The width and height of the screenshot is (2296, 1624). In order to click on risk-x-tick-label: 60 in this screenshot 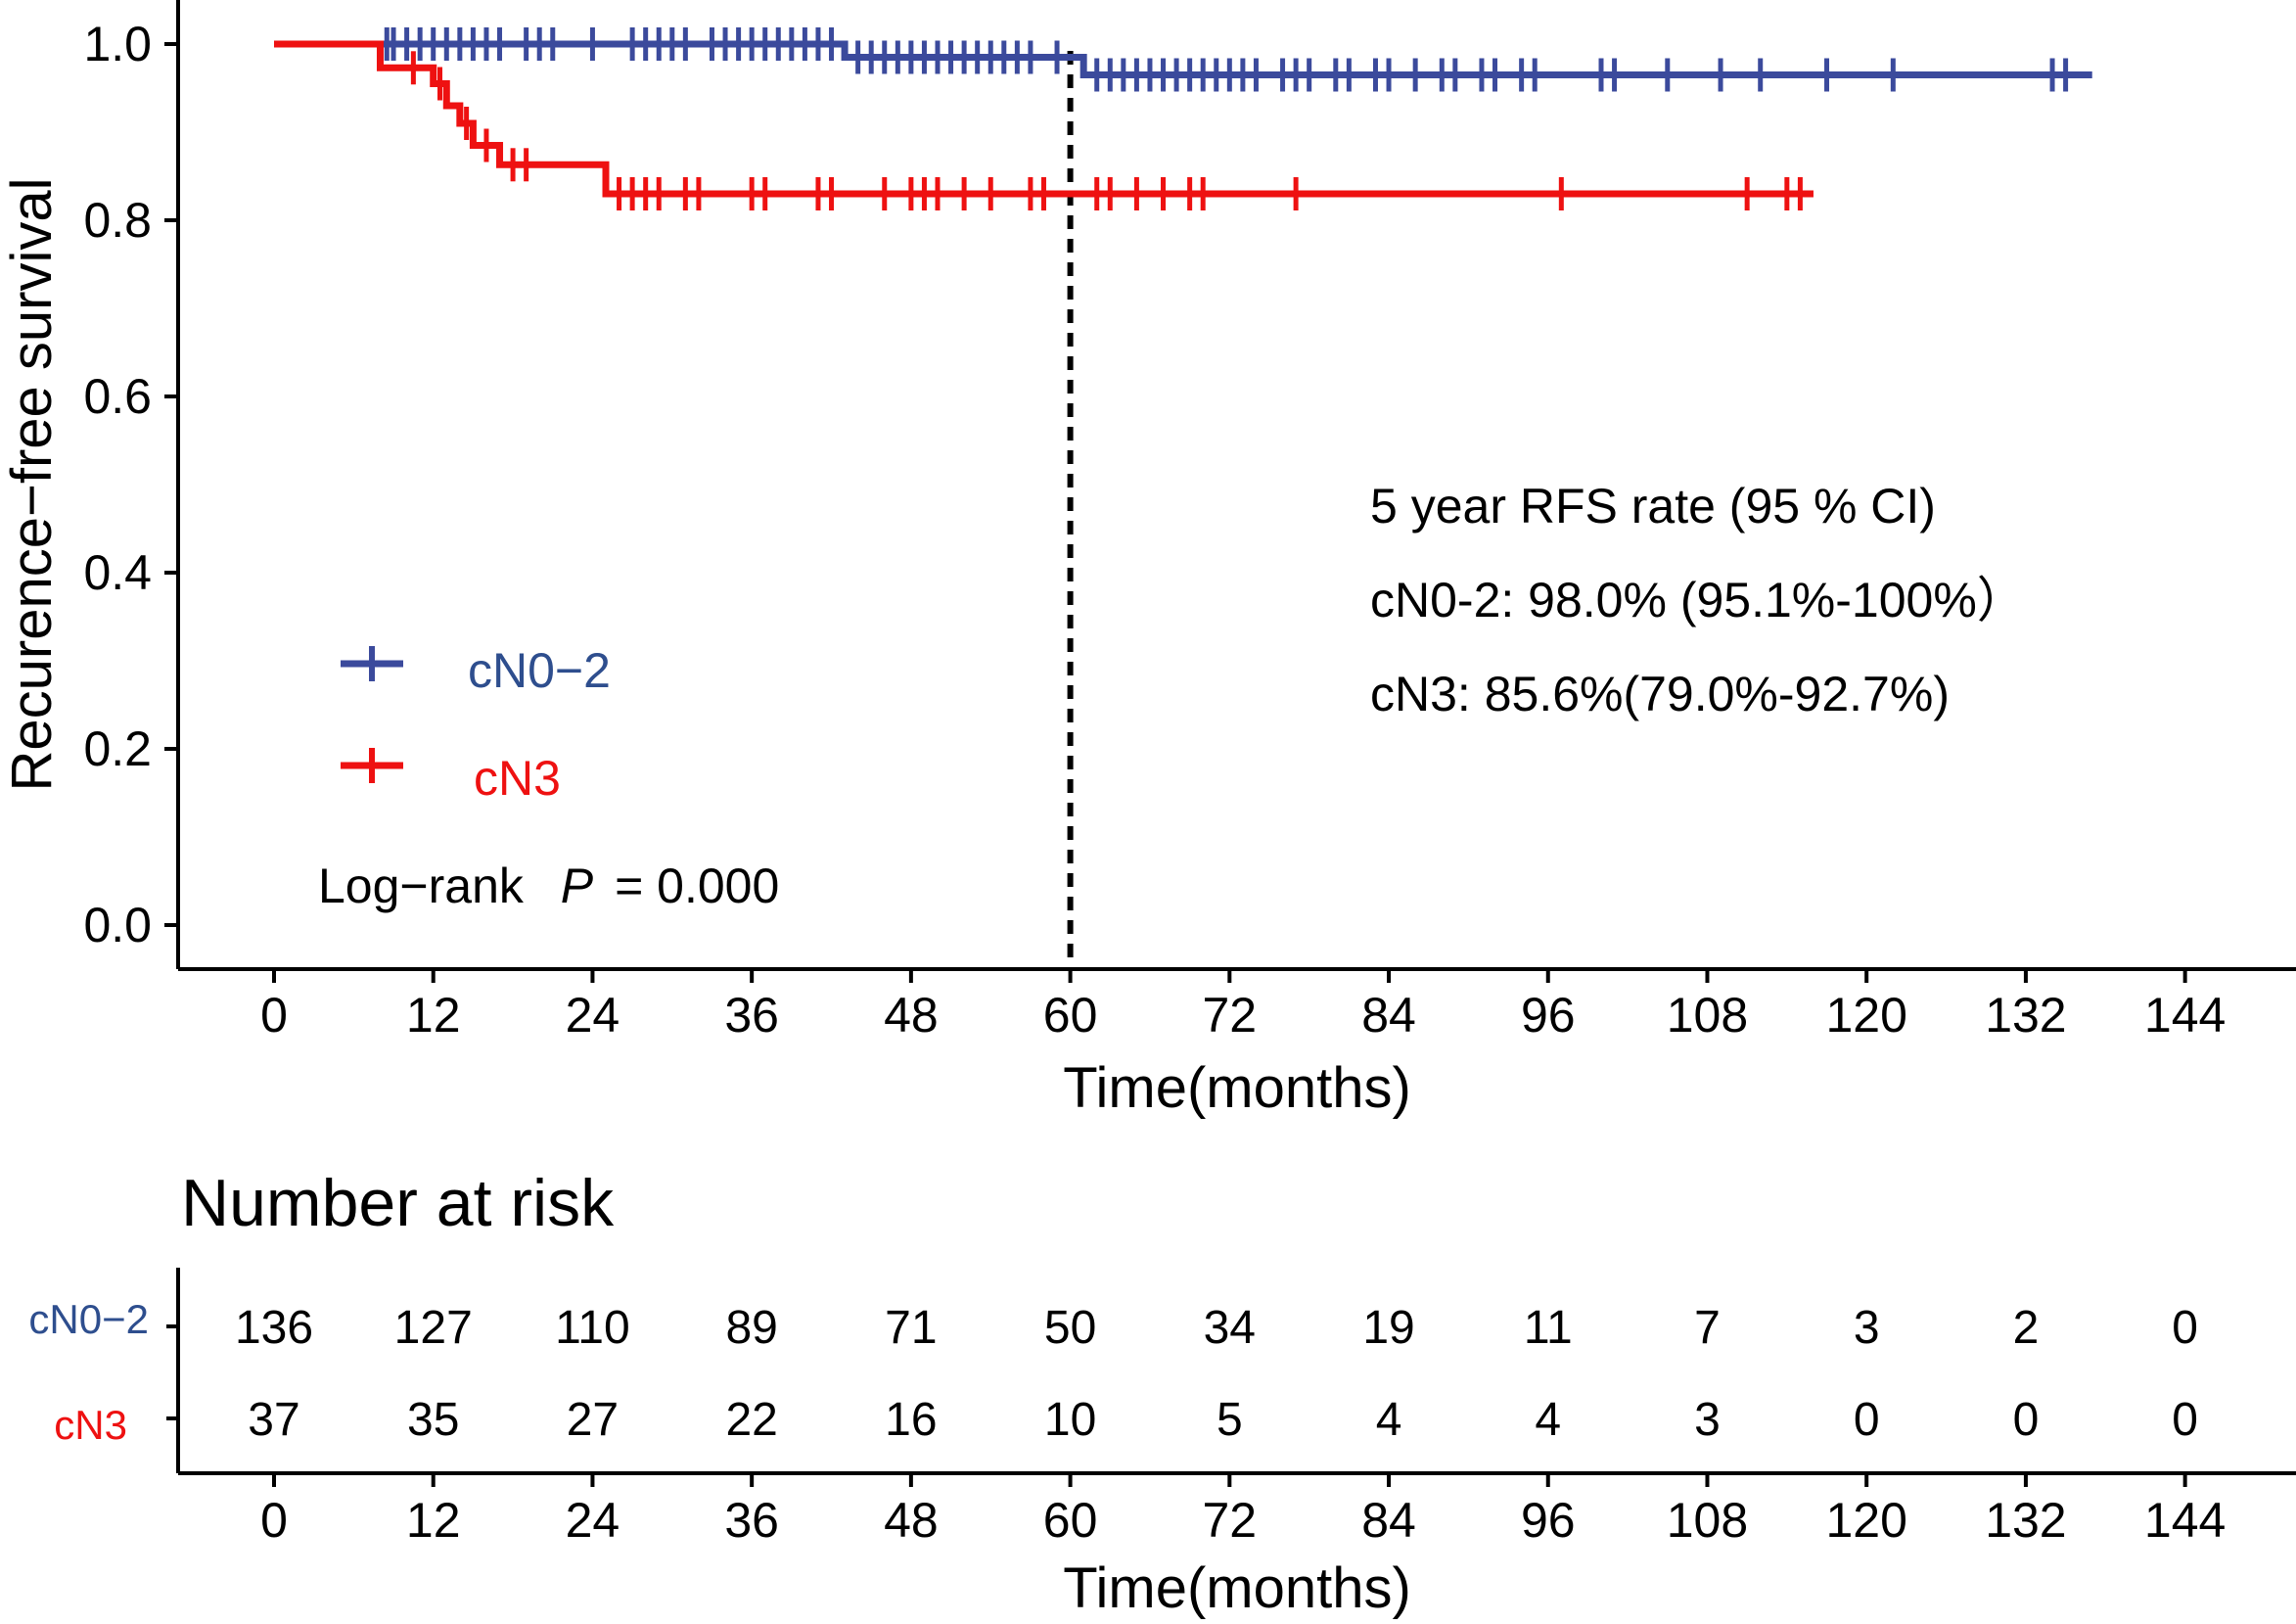, I will do `click(1070, 1520)`.